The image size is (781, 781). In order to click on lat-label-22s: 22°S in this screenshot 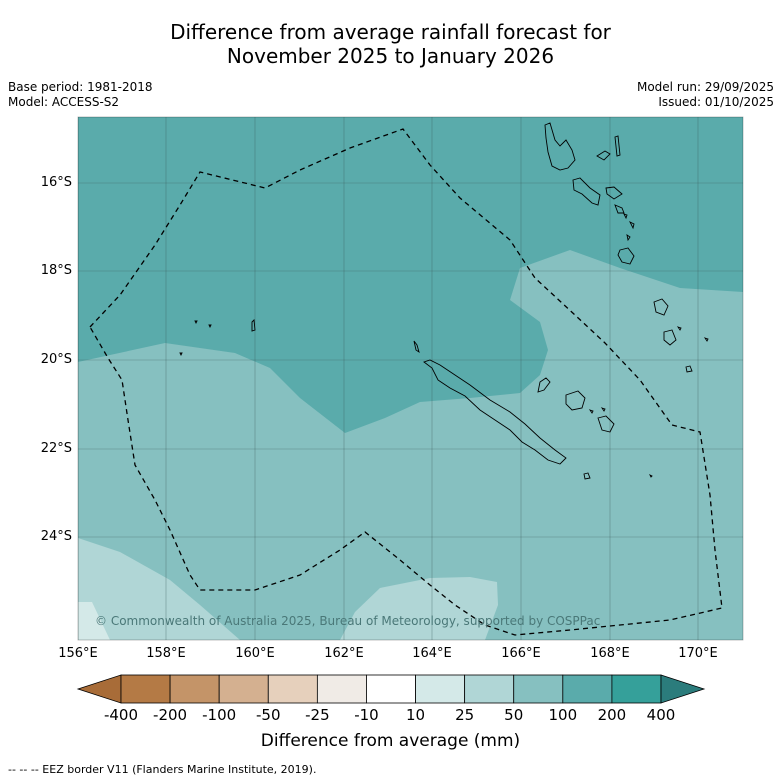, I will do `click(56, 448)`.